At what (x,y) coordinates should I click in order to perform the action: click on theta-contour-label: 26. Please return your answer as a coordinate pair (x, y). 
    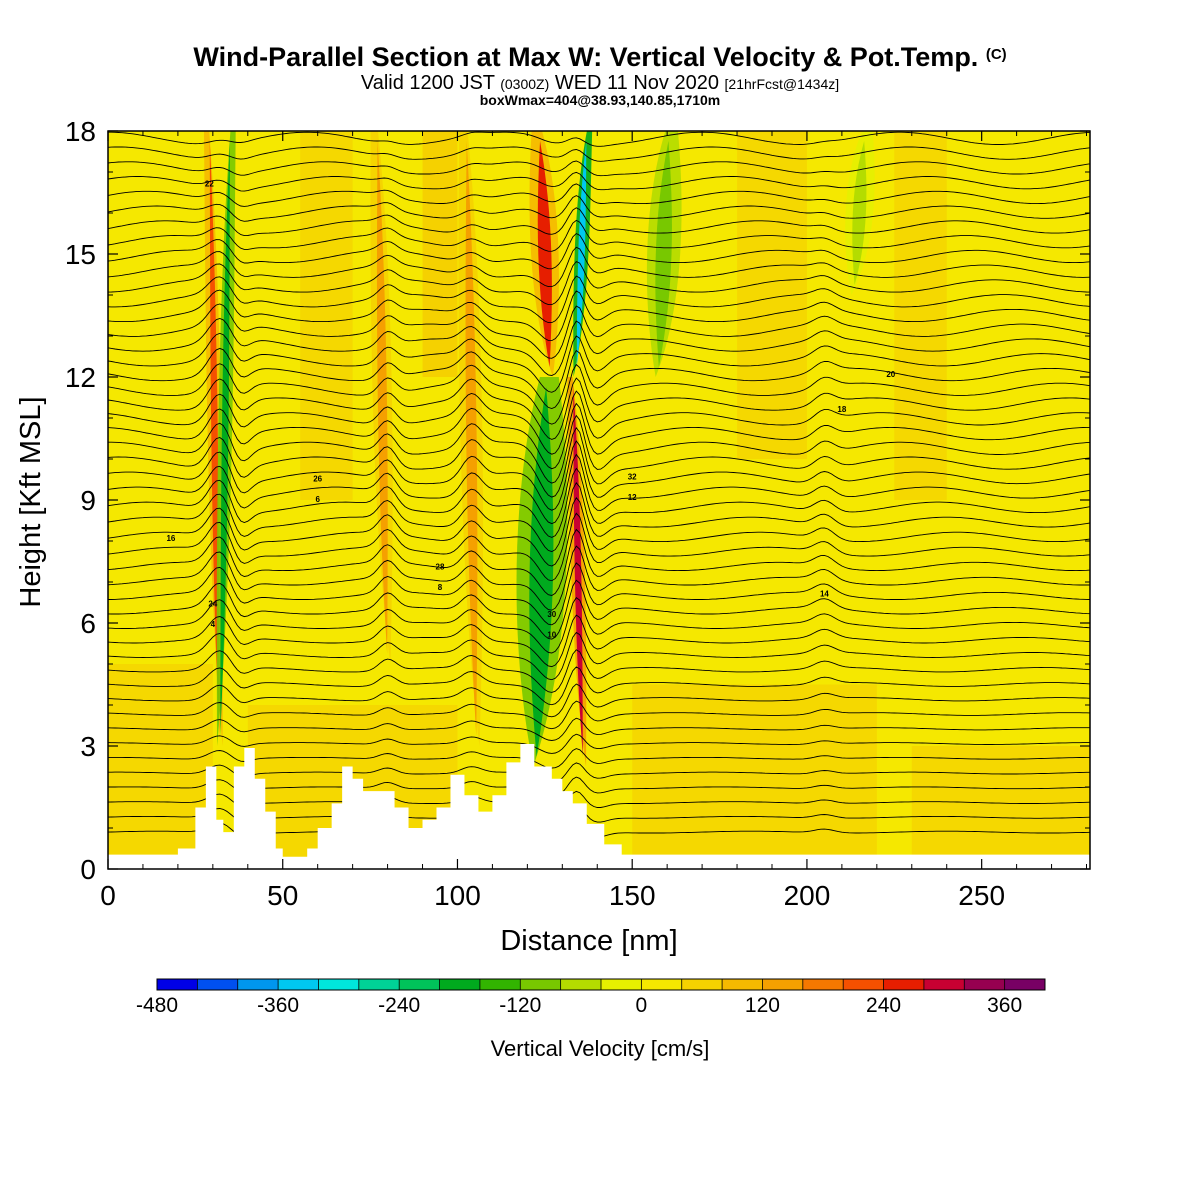
    Looking at the image, I should click on (317, 479).